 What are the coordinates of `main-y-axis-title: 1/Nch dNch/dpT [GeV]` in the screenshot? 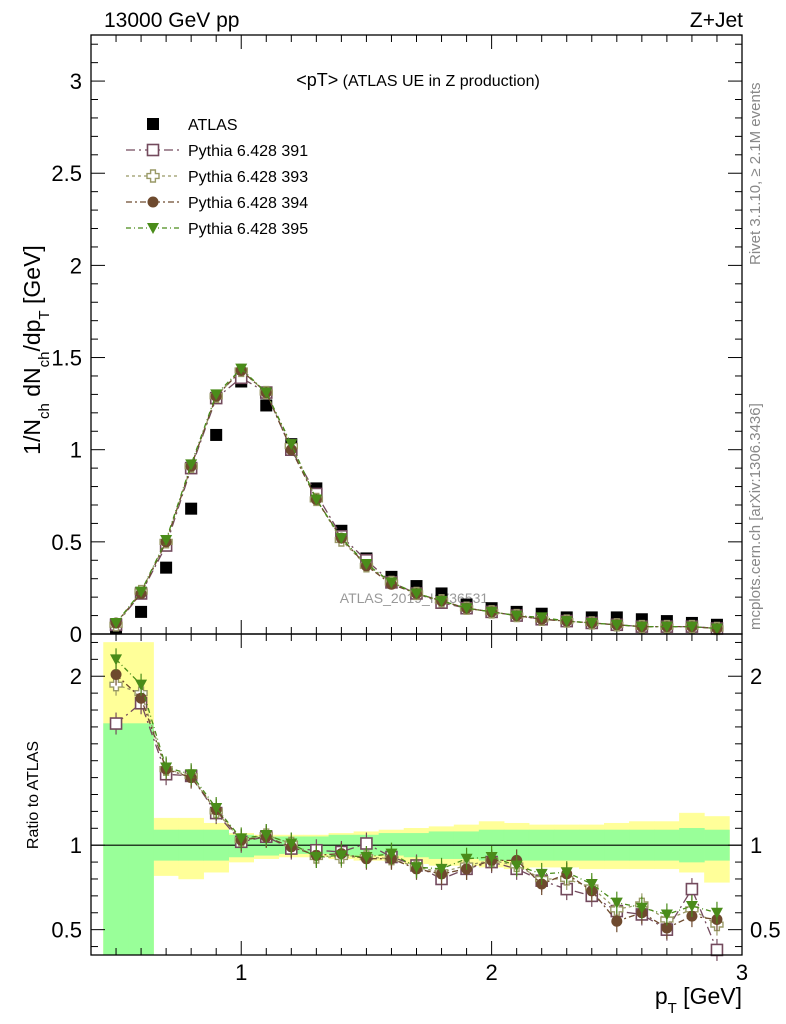 It's located at (36, 350).